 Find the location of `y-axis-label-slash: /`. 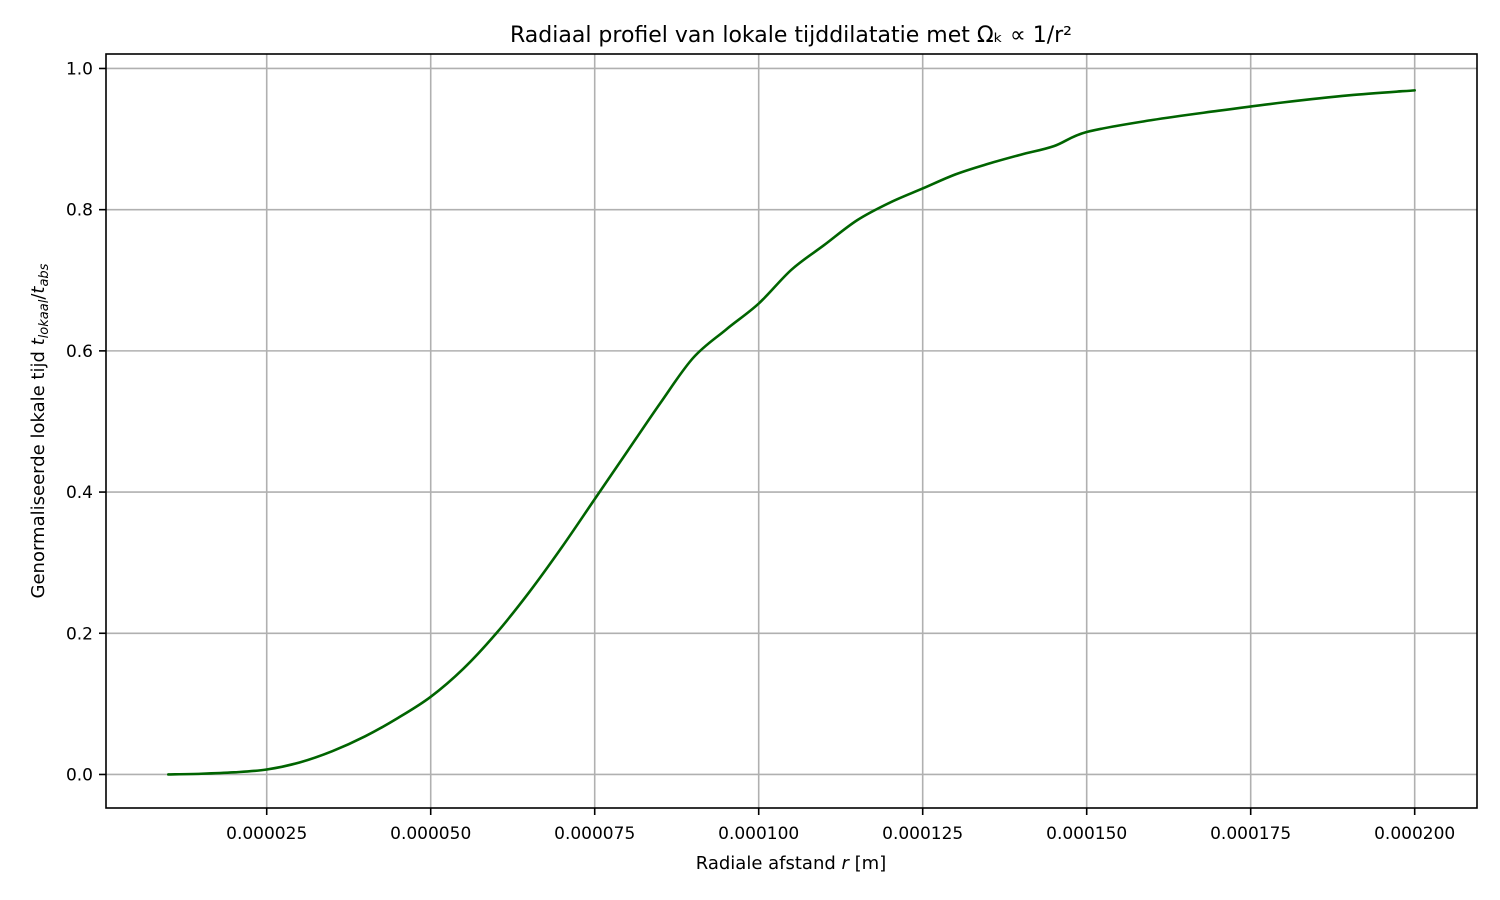

y-axis-label-slash: / is located at coordinates (38, 296).